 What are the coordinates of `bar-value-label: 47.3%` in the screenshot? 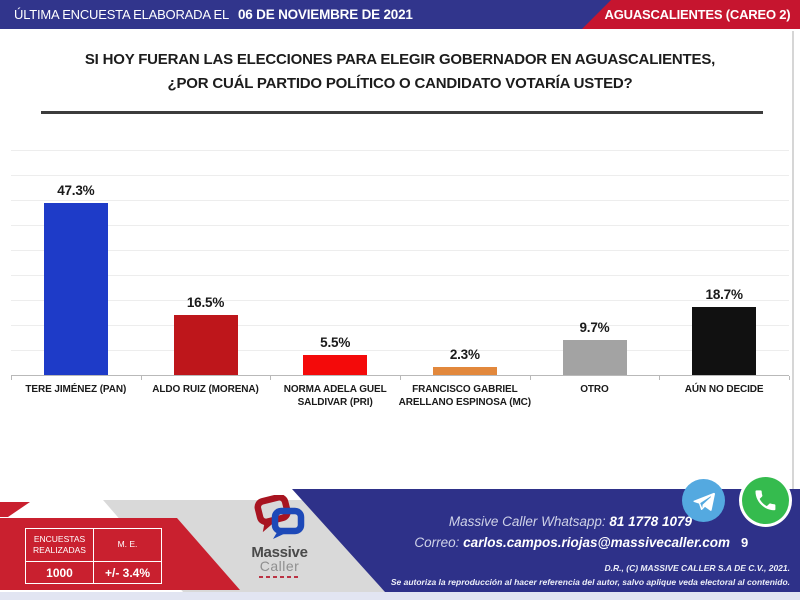 It's located at (76, 190).